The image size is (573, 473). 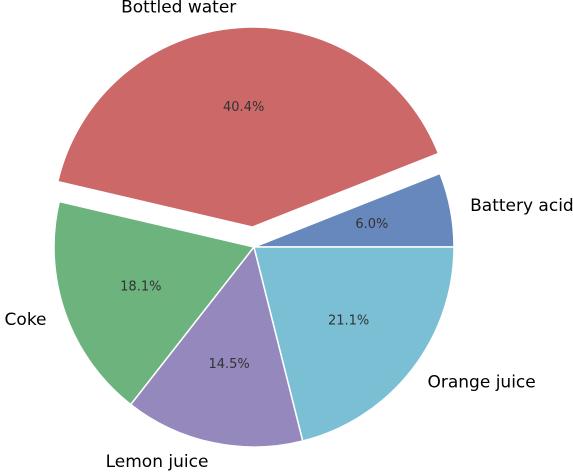 I want to click on slice-label-battery-acid: Battery acid, so click(x=521, y=206).